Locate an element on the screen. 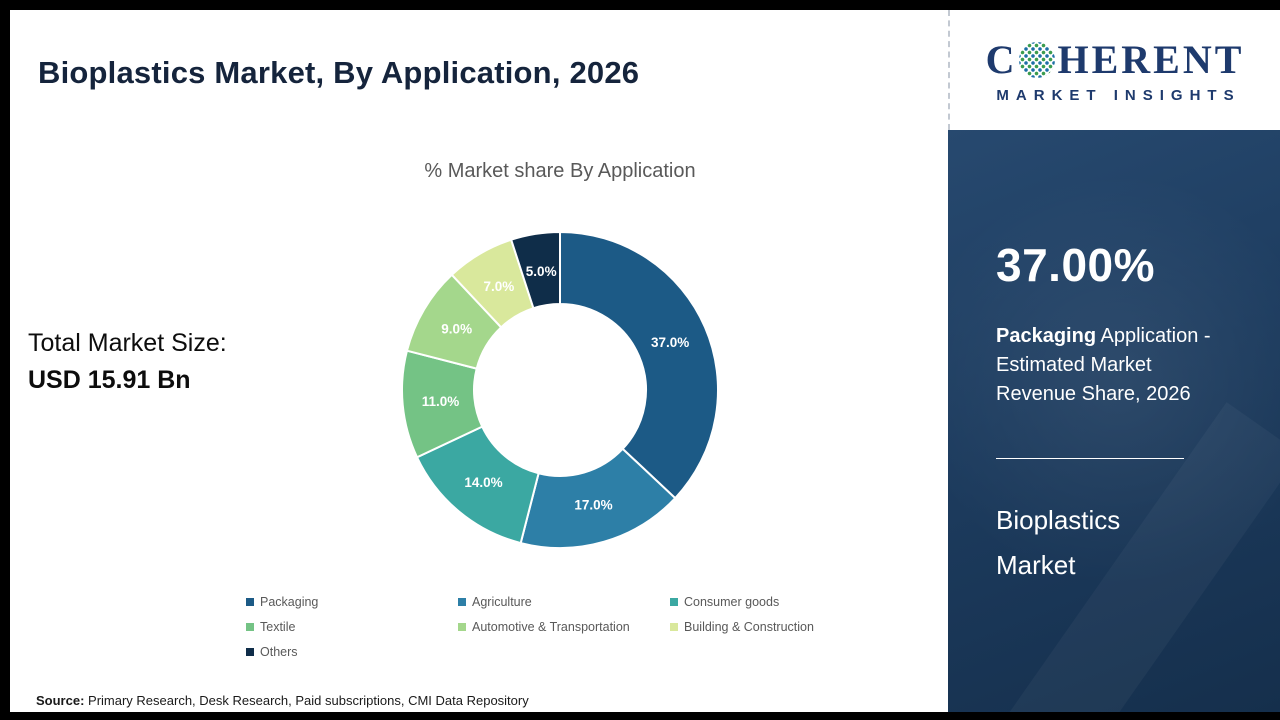  frame-bottom-bar is located at coordinates (640, 716).